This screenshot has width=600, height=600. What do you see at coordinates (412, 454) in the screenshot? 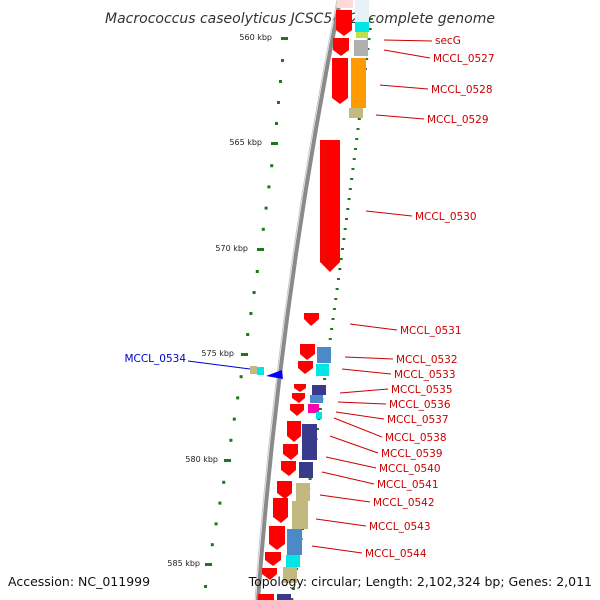
I see `gene-label-mccl-0539: MCCL_0539` at bounding box center [412, 454].